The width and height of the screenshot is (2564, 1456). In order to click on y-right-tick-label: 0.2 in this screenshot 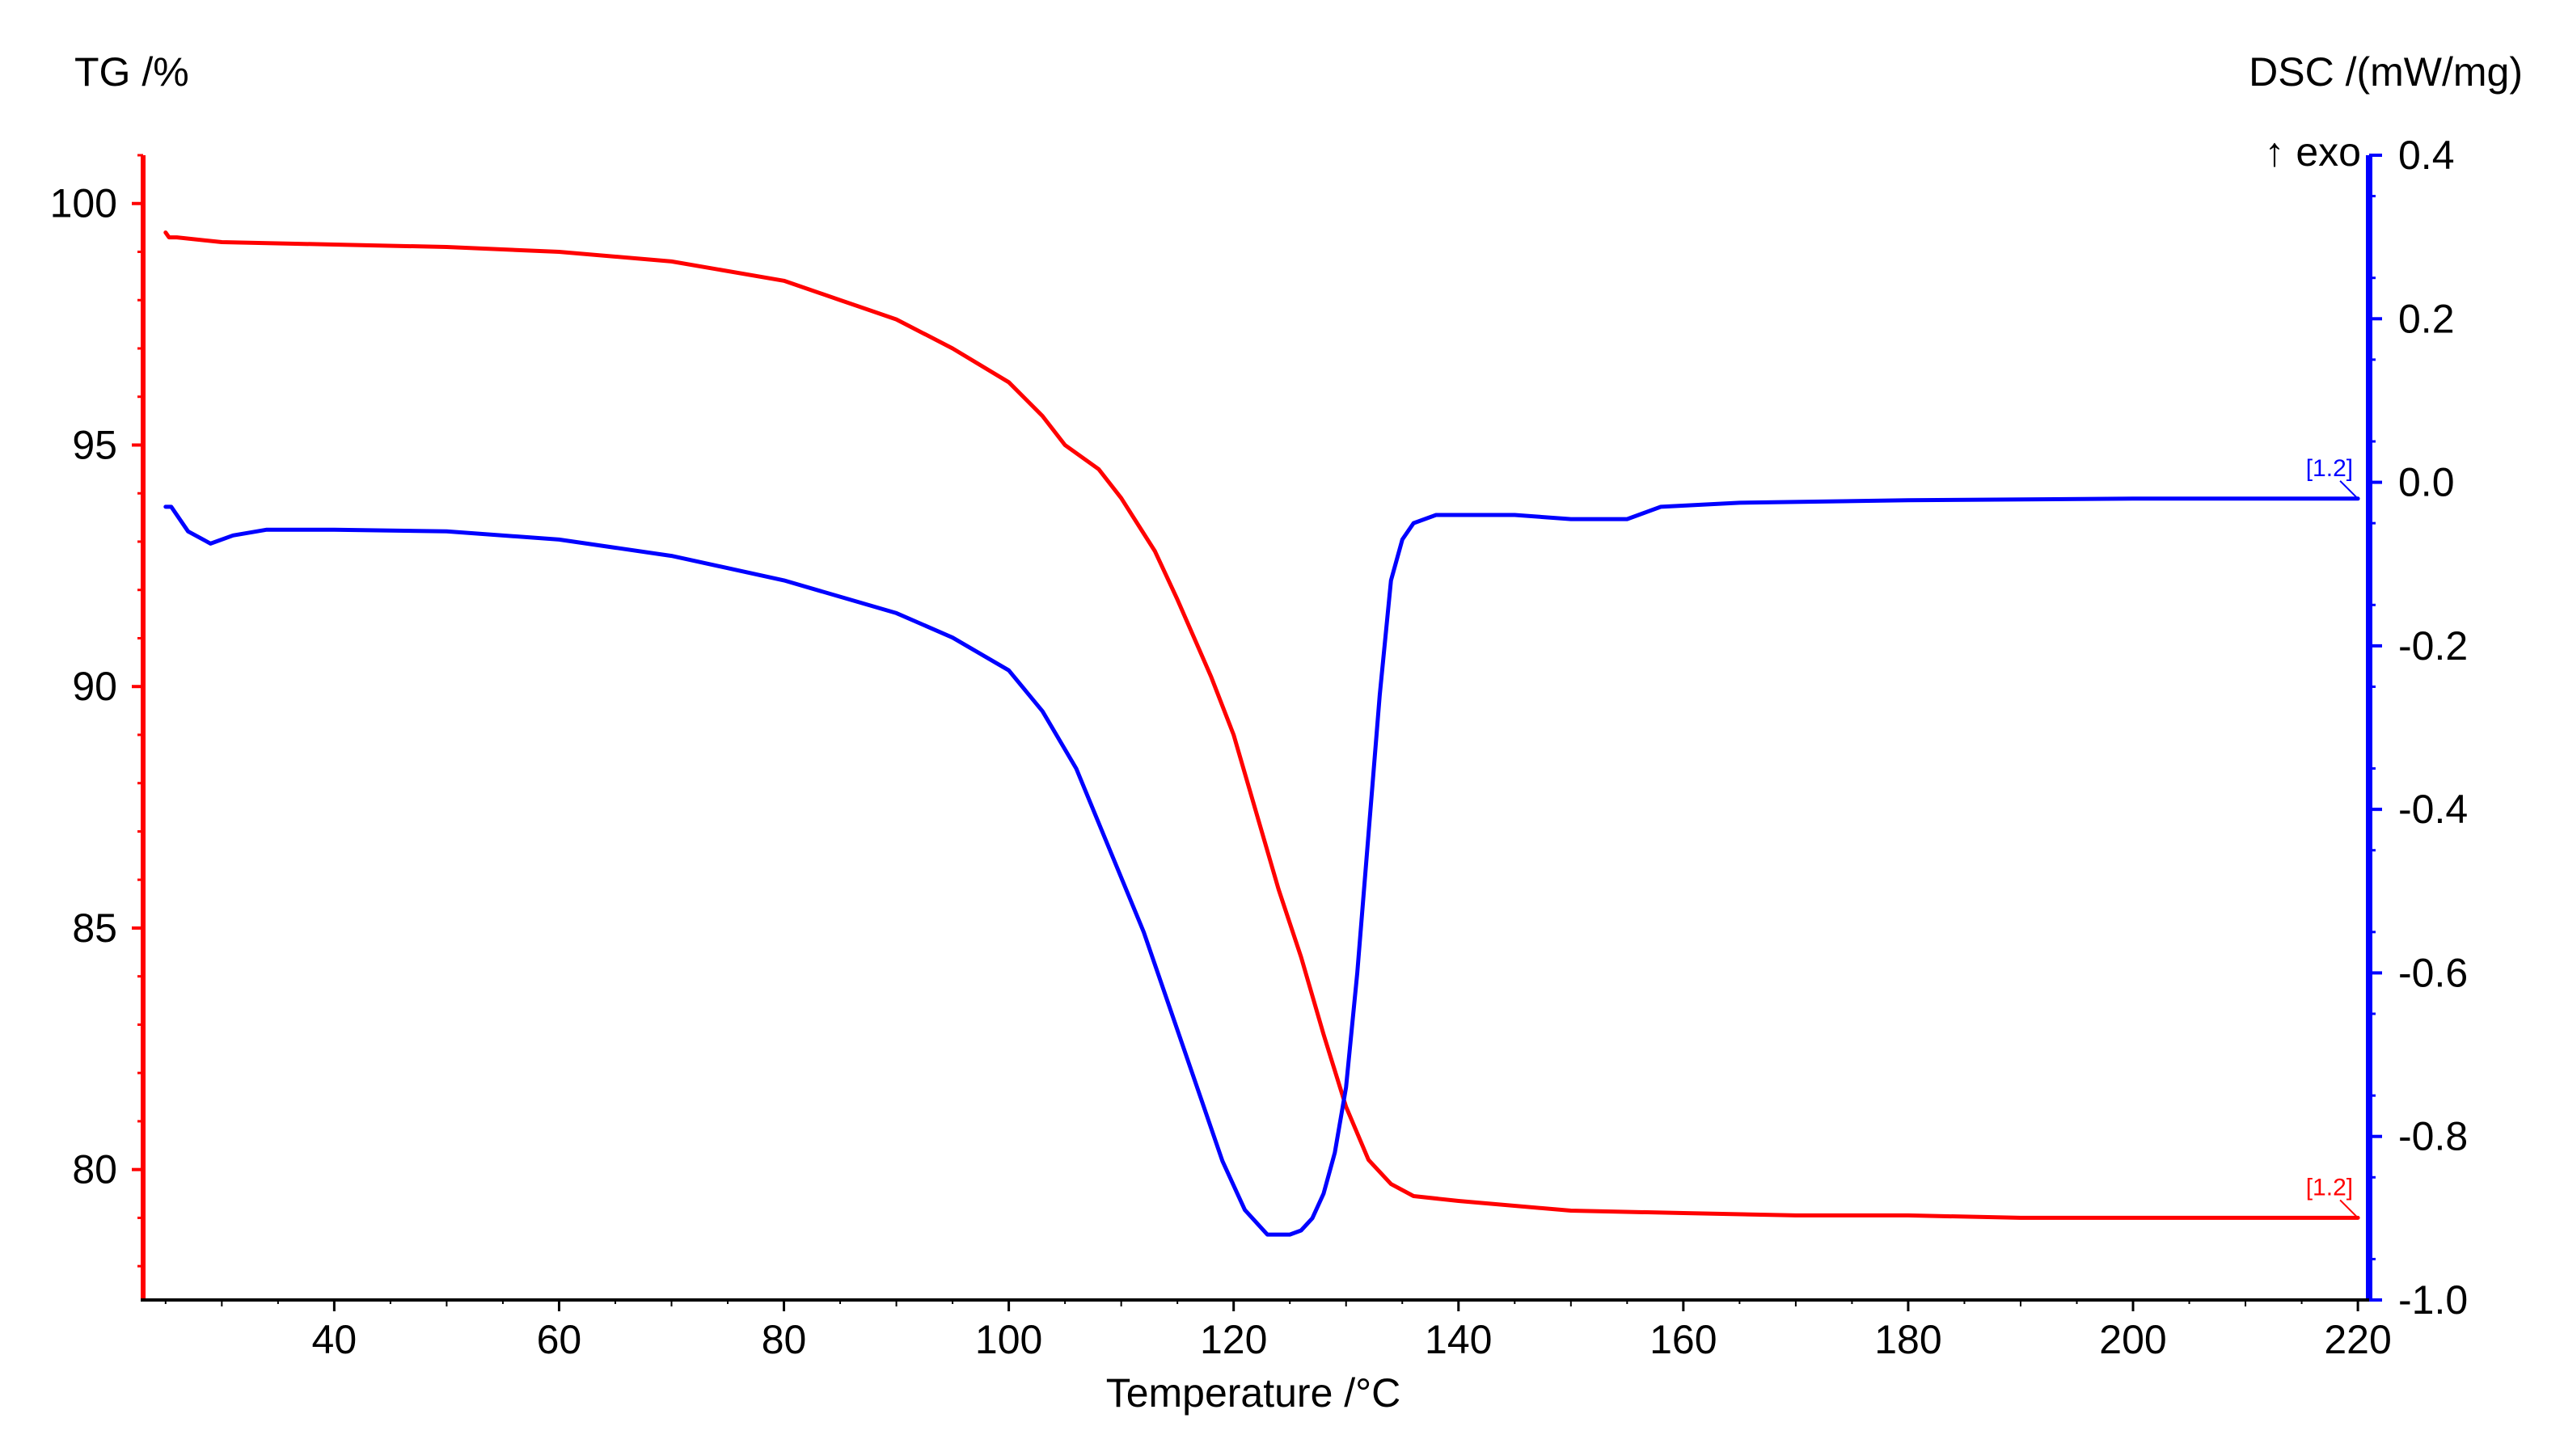, I will do `click(2427, 318)`.